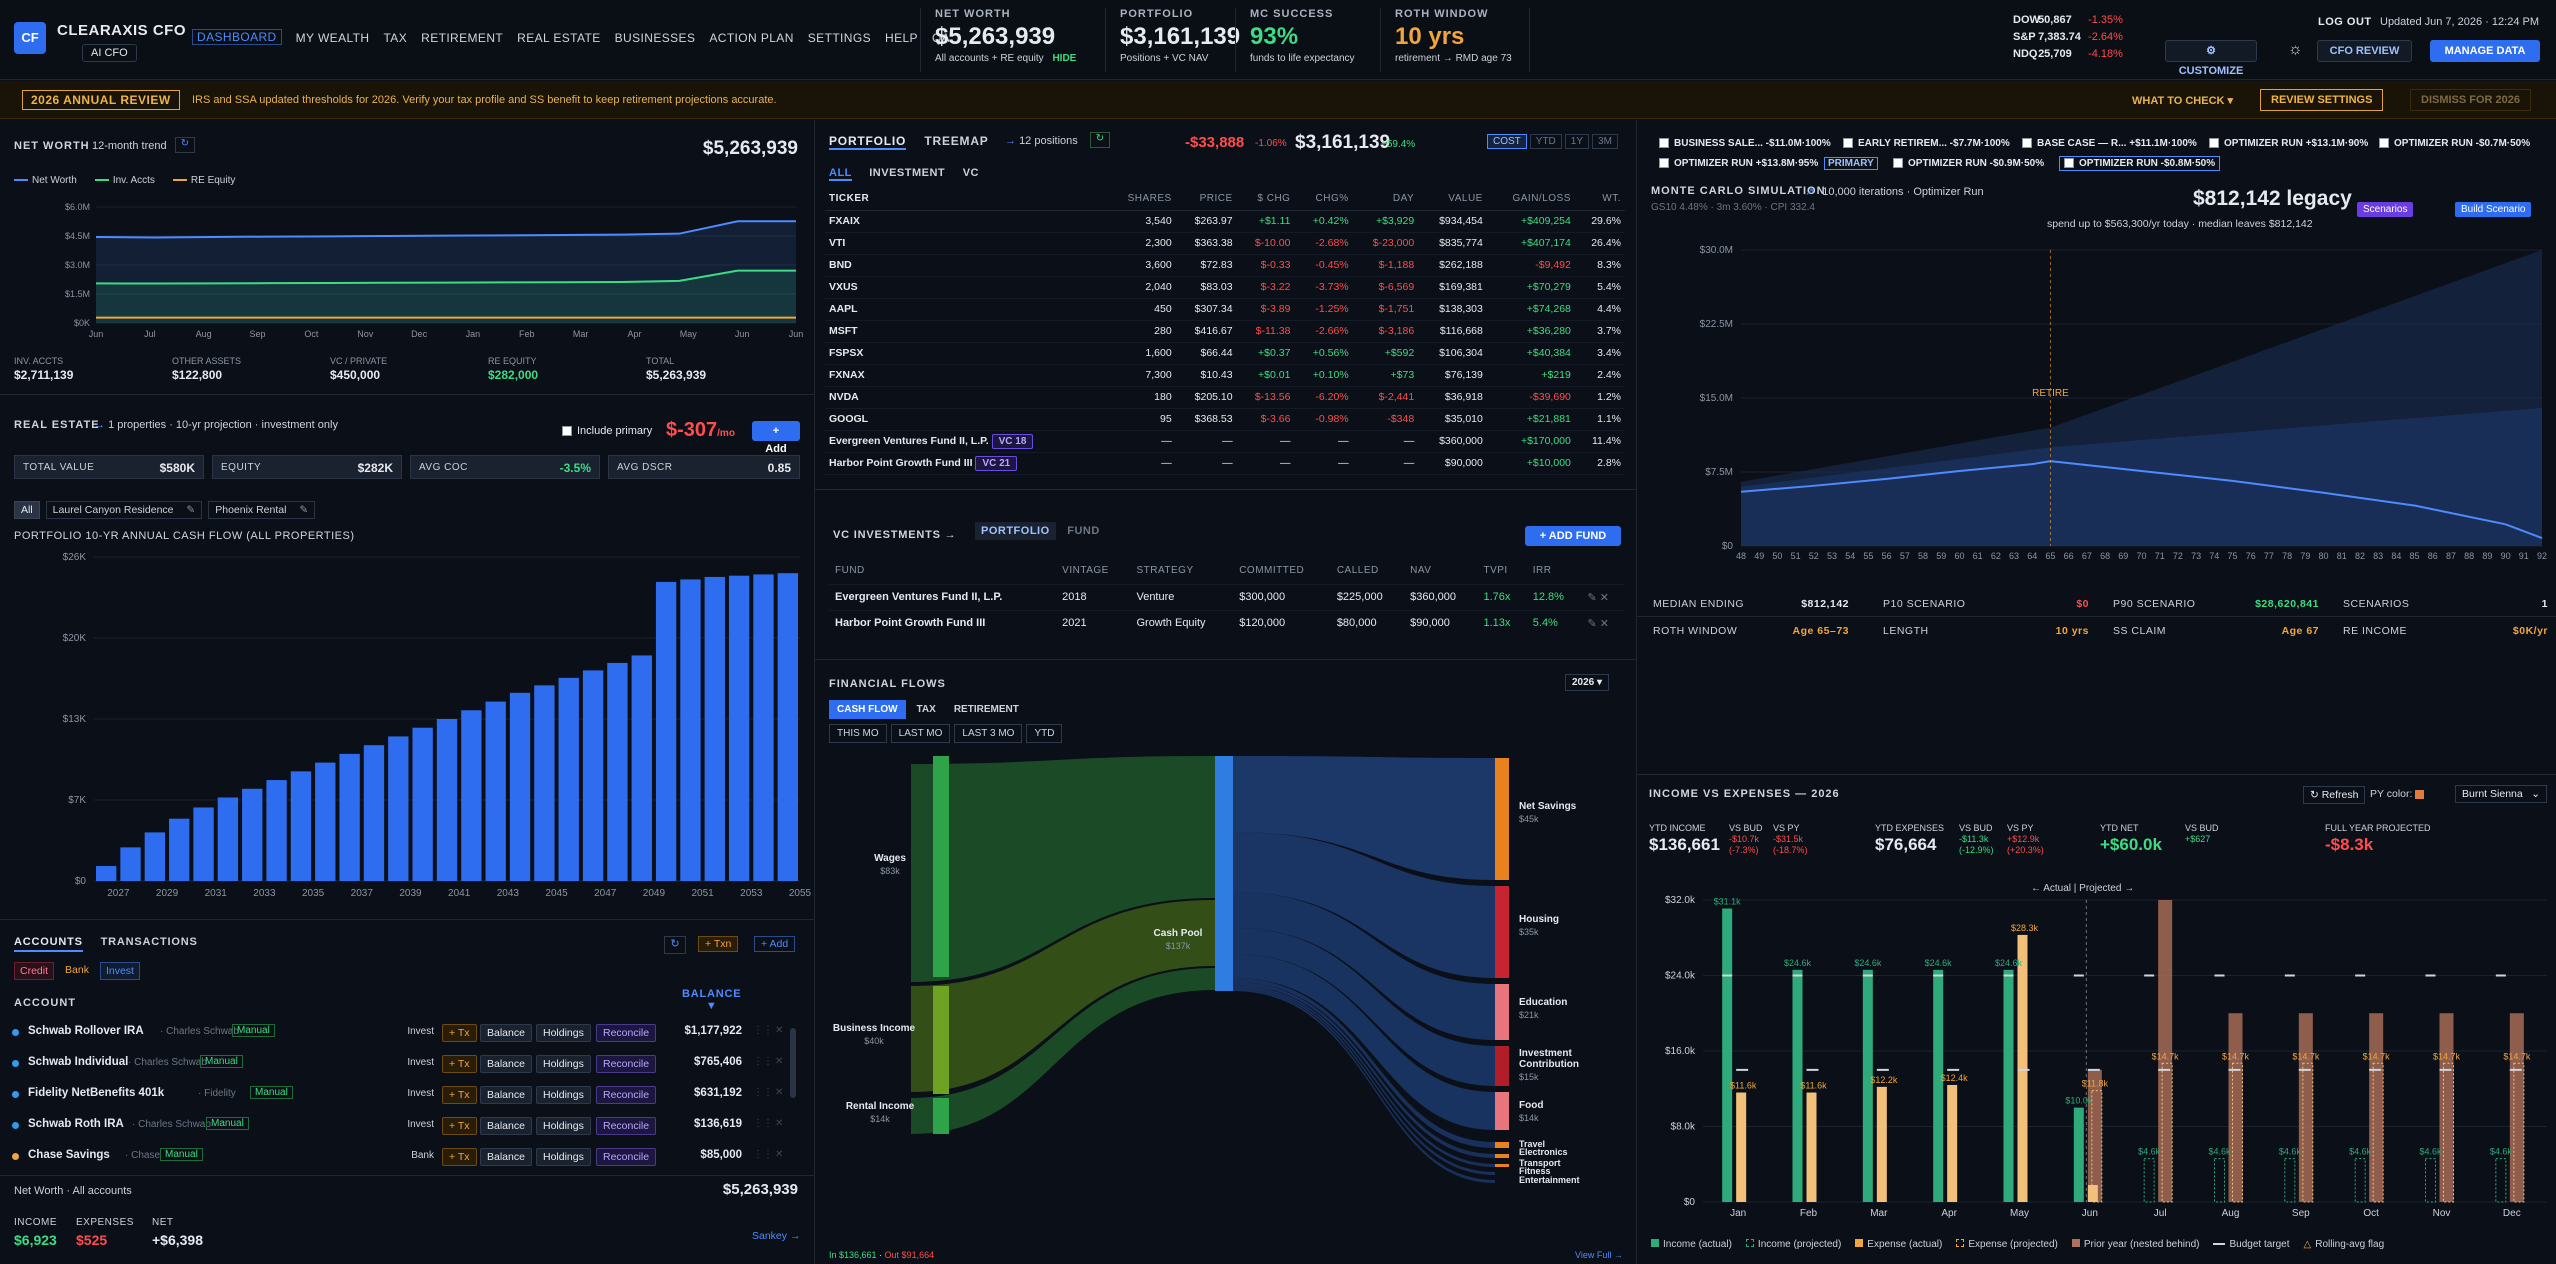  Describe the element at coordinates (124, 510) in the screenshot. I see `property-tab-laurel: Laurel Canyon Residence ✎` at that location.